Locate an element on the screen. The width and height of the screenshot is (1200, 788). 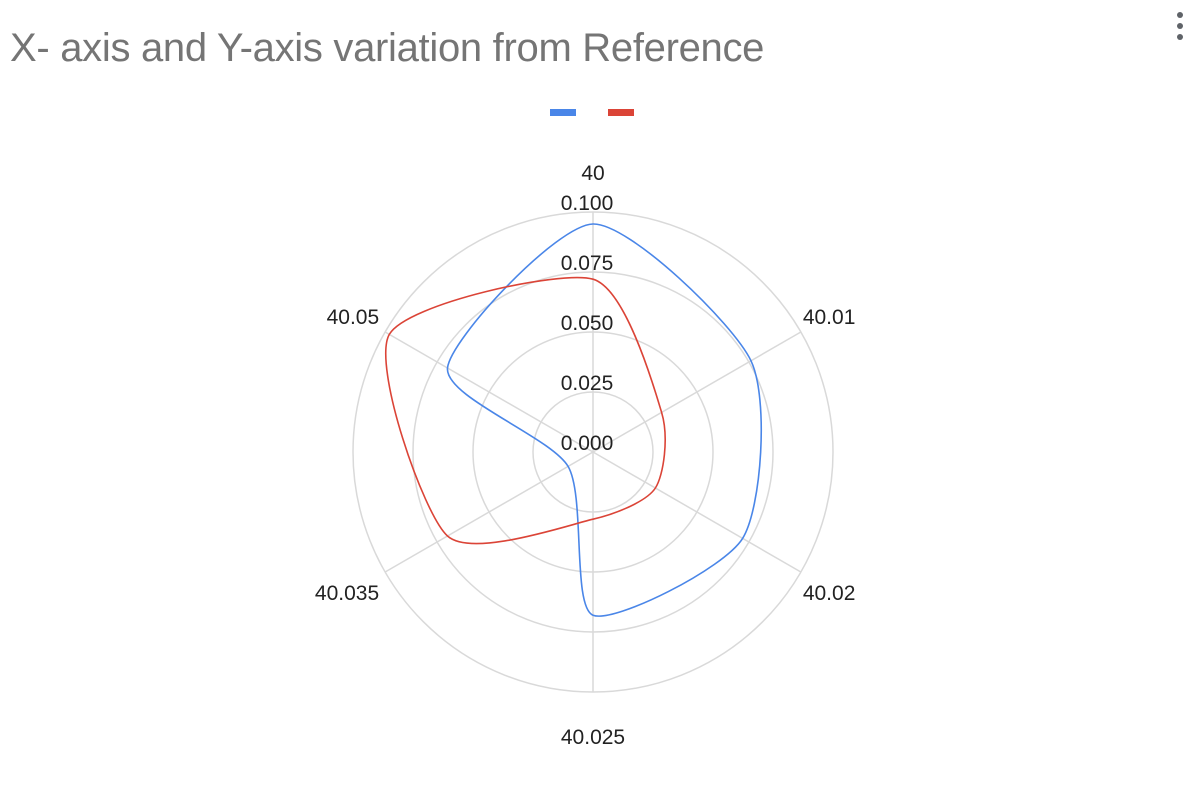
more-options-icon is located at coordinates (1180, 26).